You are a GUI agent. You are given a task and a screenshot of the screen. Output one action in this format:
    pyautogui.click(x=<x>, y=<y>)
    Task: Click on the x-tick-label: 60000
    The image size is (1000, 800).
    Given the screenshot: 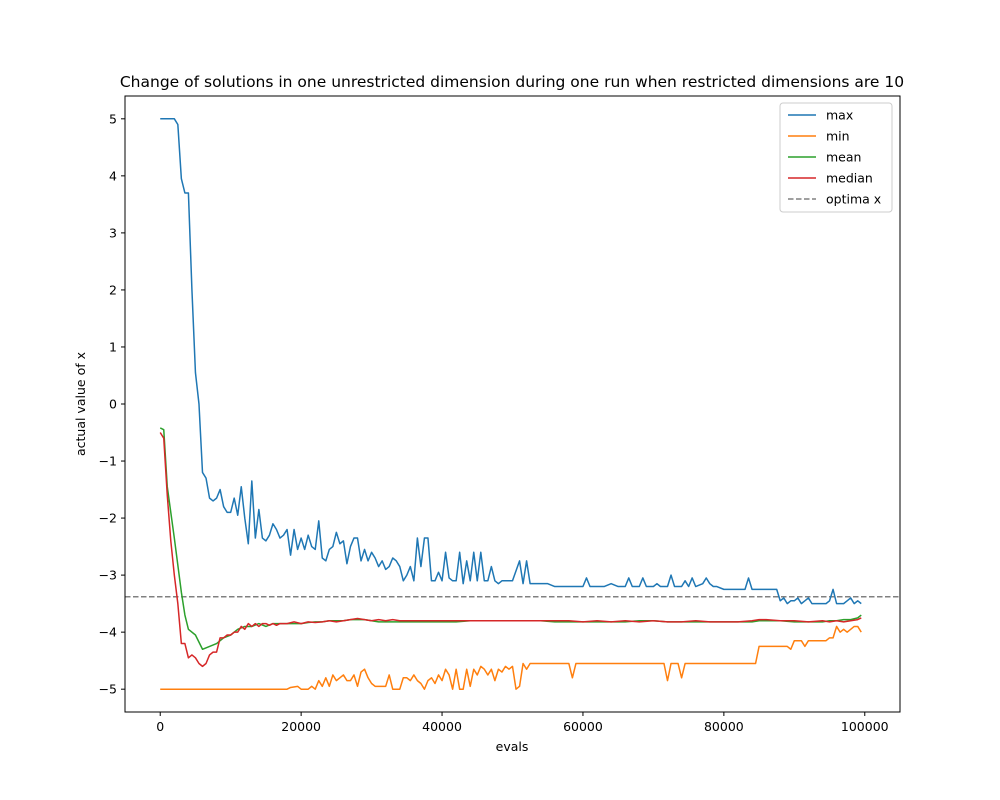 What is the action you would take?
    pyautogui.click(x=583, y=726)
    